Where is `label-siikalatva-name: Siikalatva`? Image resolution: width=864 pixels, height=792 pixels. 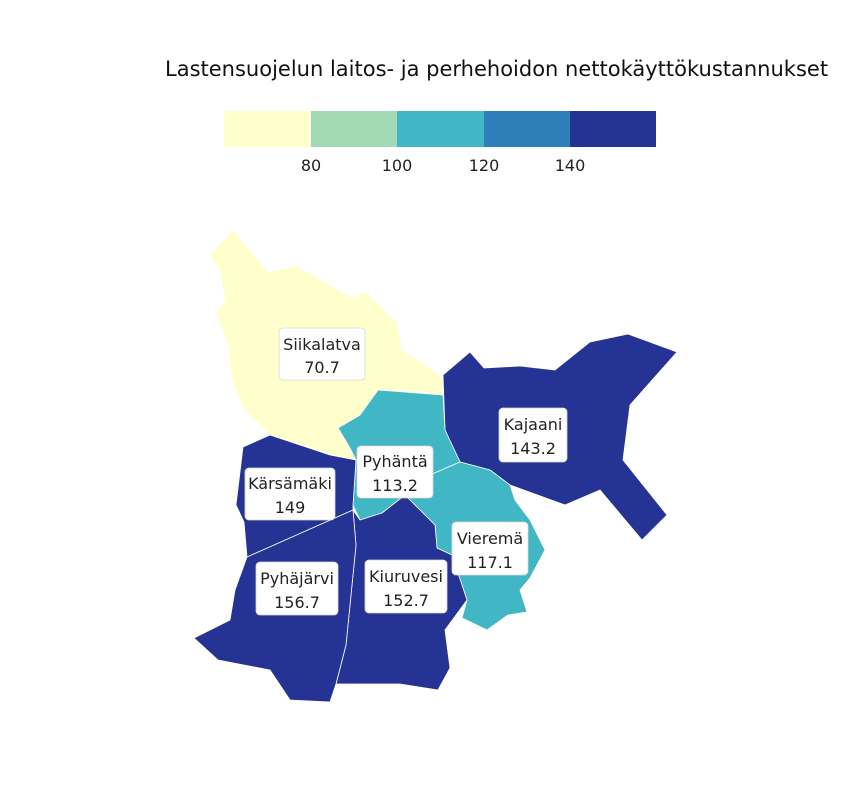
label-siikalatva-name: Siikalatva is located at coordinates (322, 344).